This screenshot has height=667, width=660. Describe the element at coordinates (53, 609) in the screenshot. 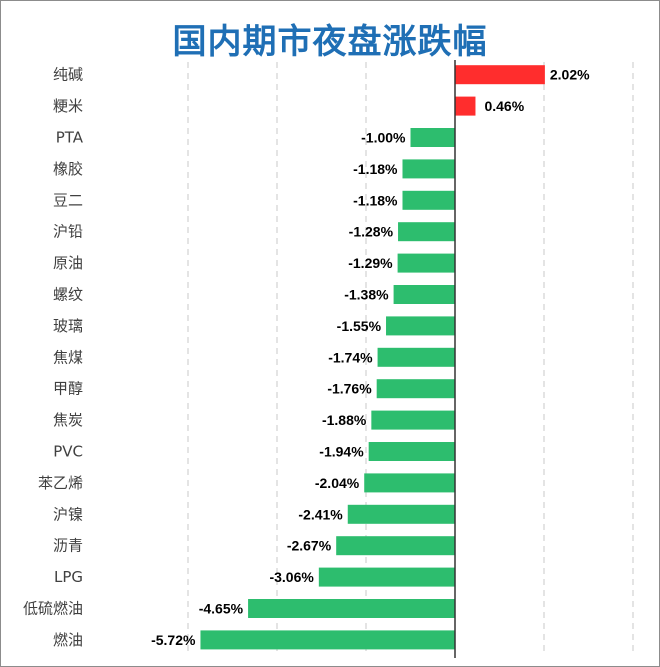

I see `category-label: 低硫燃油` at that location.